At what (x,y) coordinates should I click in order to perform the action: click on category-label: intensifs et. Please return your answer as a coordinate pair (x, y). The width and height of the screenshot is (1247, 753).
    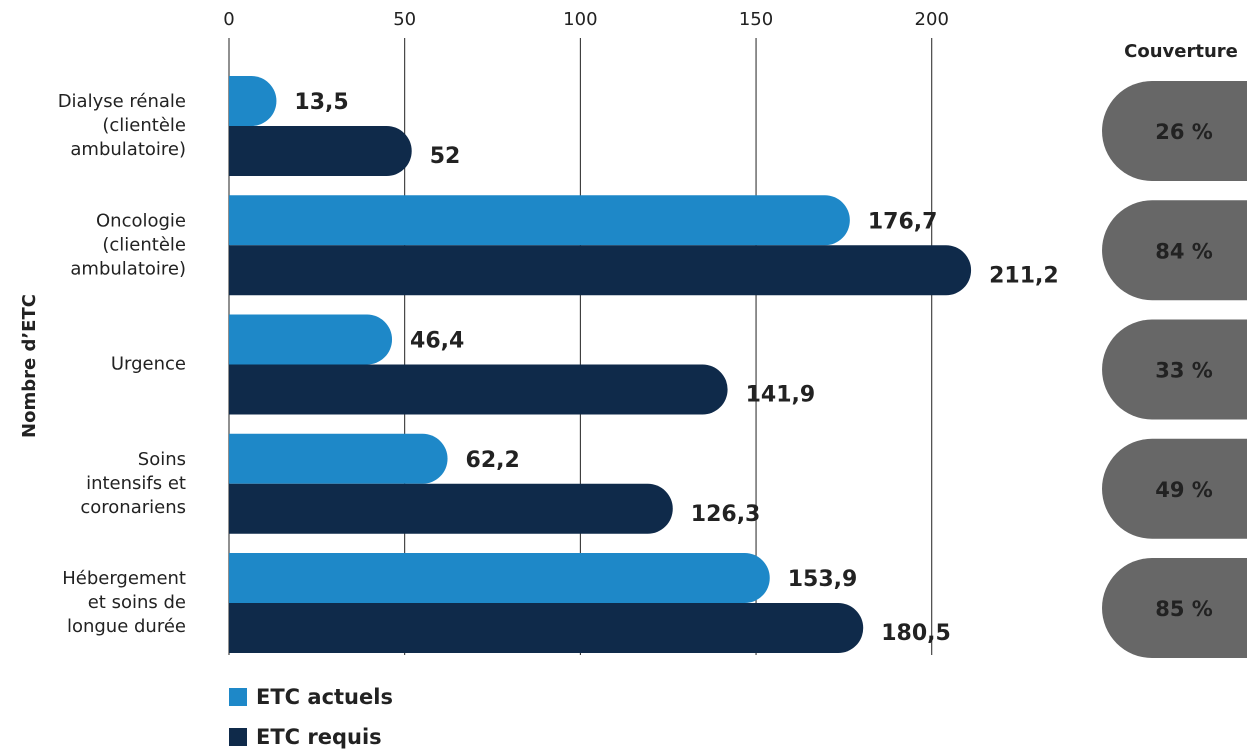
    Looking at the image, I should click on (136, 483).